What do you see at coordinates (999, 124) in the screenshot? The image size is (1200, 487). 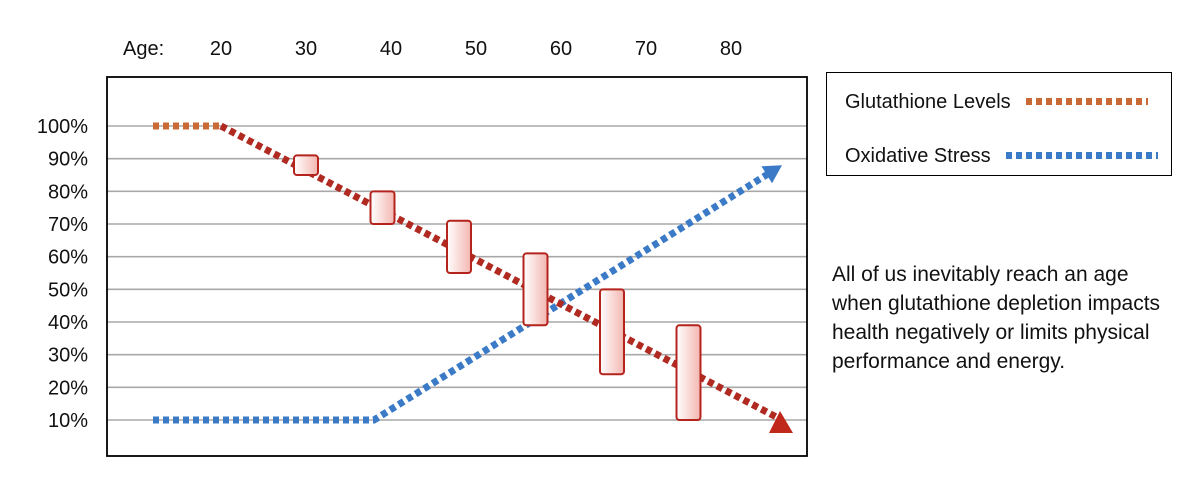 I see `legend: Glutathione Levels Oxidative Stress` at bounding box center [999, 124].